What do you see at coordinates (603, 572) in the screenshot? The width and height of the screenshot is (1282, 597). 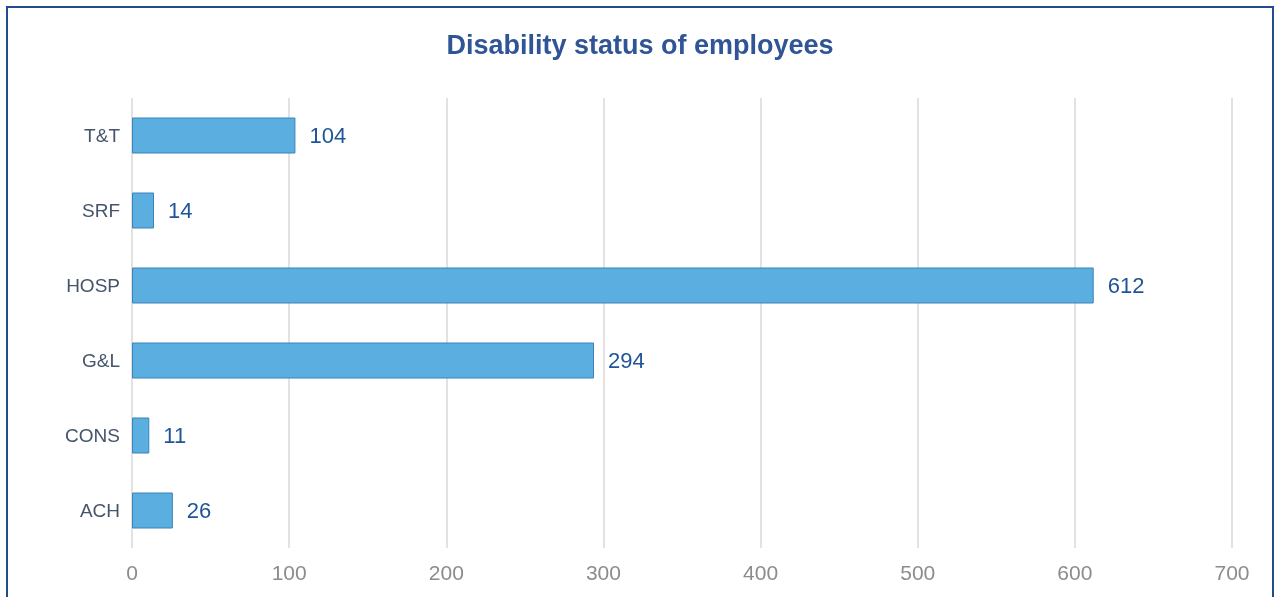 I see `x-tick-label: 300` at bounding box center [603, 572].